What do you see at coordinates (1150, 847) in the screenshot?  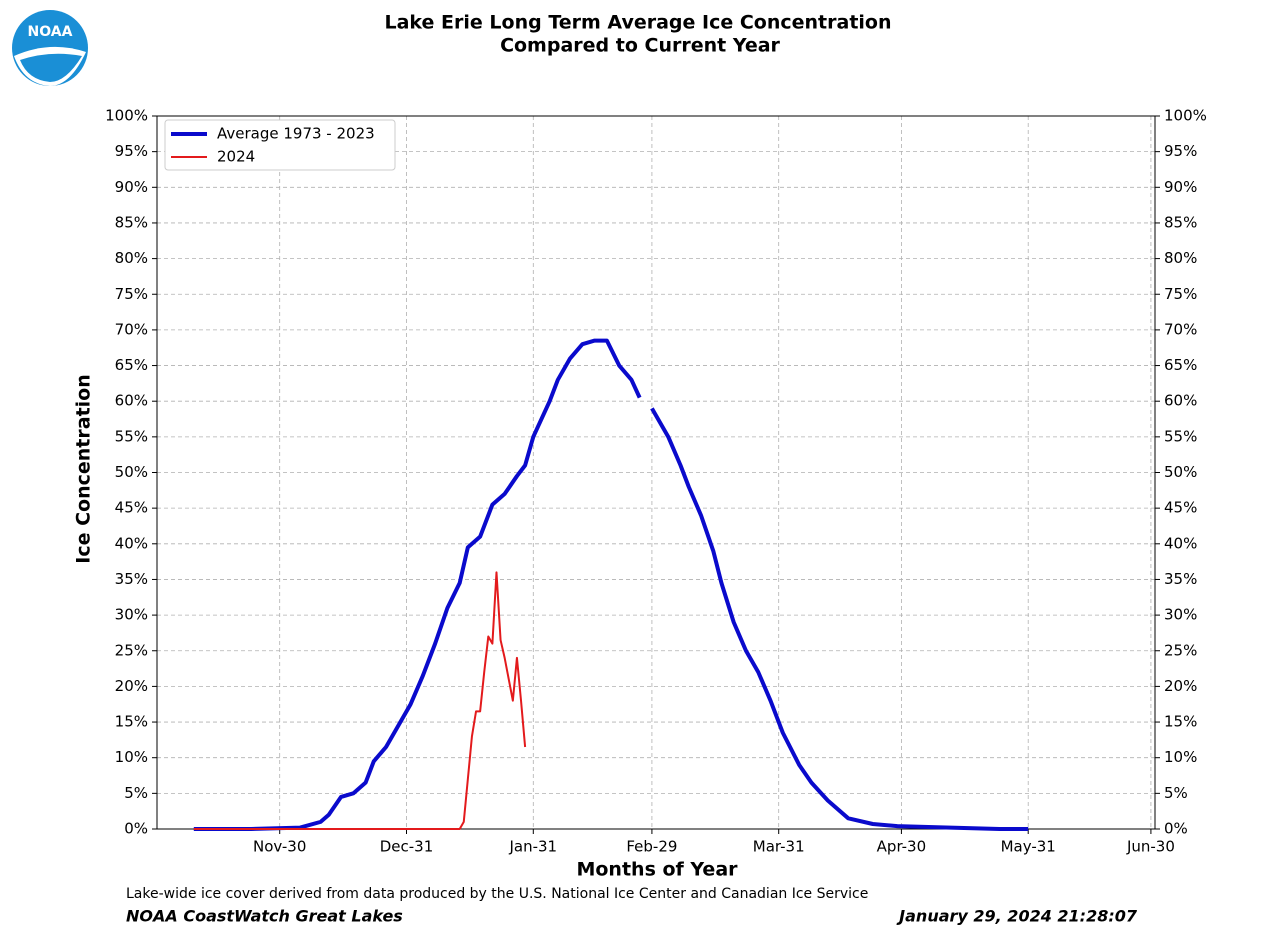 I see `x-tick-label: Jun-30` at bounding box center [1150, 847].